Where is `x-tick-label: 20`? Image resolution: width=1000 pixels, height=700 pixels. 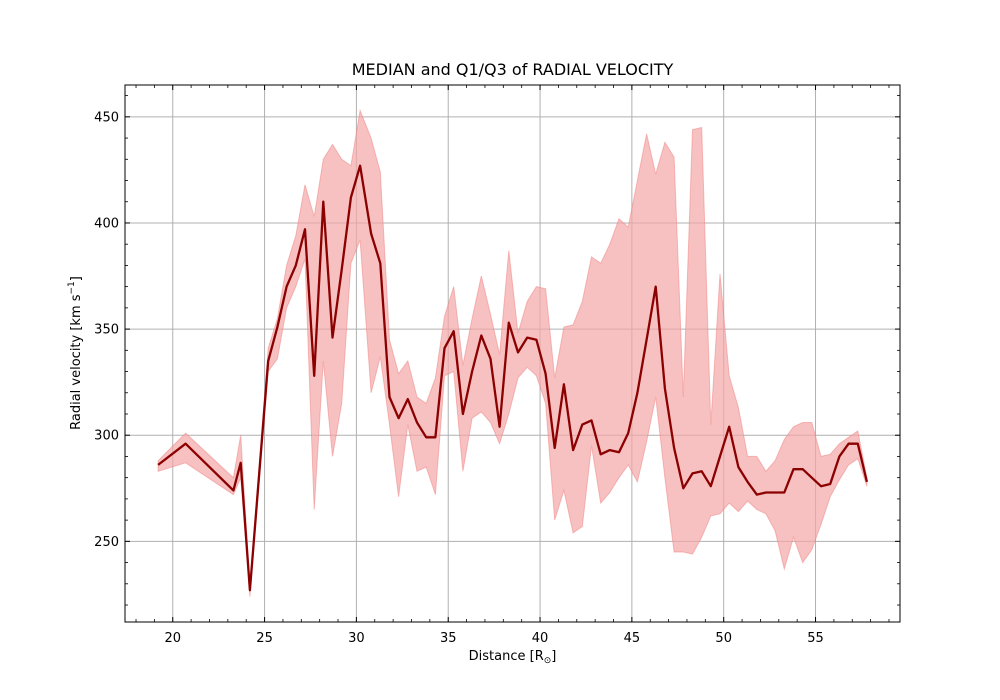
x-tick-label: 20 is located at coordinates (172, 638).